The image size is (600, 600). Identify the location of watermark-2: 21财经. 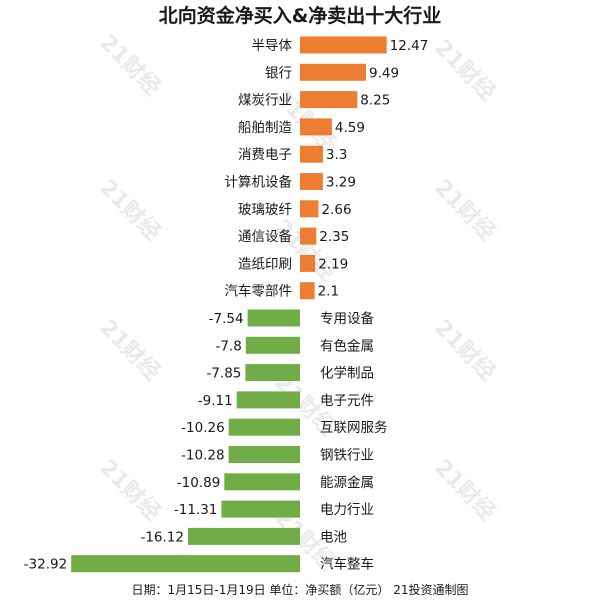
(464, 69).